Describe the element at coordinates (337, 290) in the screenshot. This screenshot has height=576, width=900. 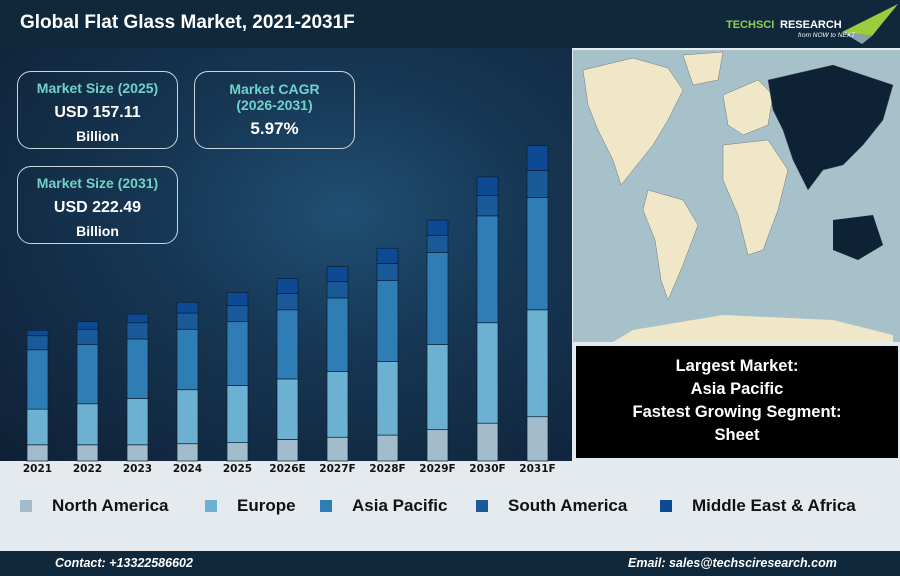
I see `bar-segment-south-america-2027F` at that location.